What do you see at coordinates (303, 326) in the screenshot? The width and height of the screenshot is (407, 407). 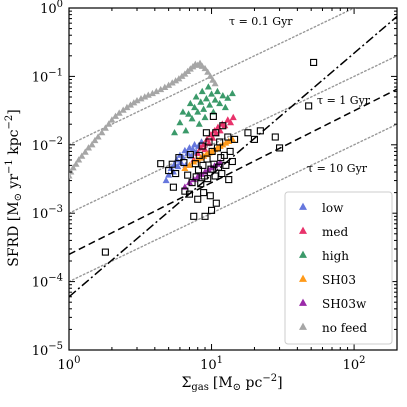 I see `legend-marker-no-feed` at bounding box center [303, 326].